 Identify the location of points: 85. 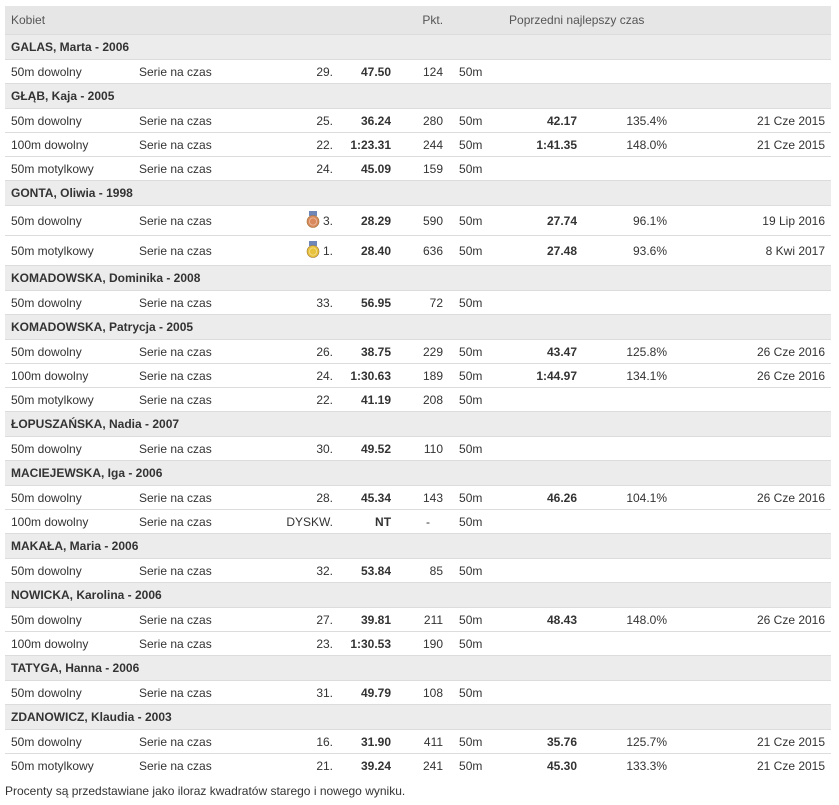
(422, 570).